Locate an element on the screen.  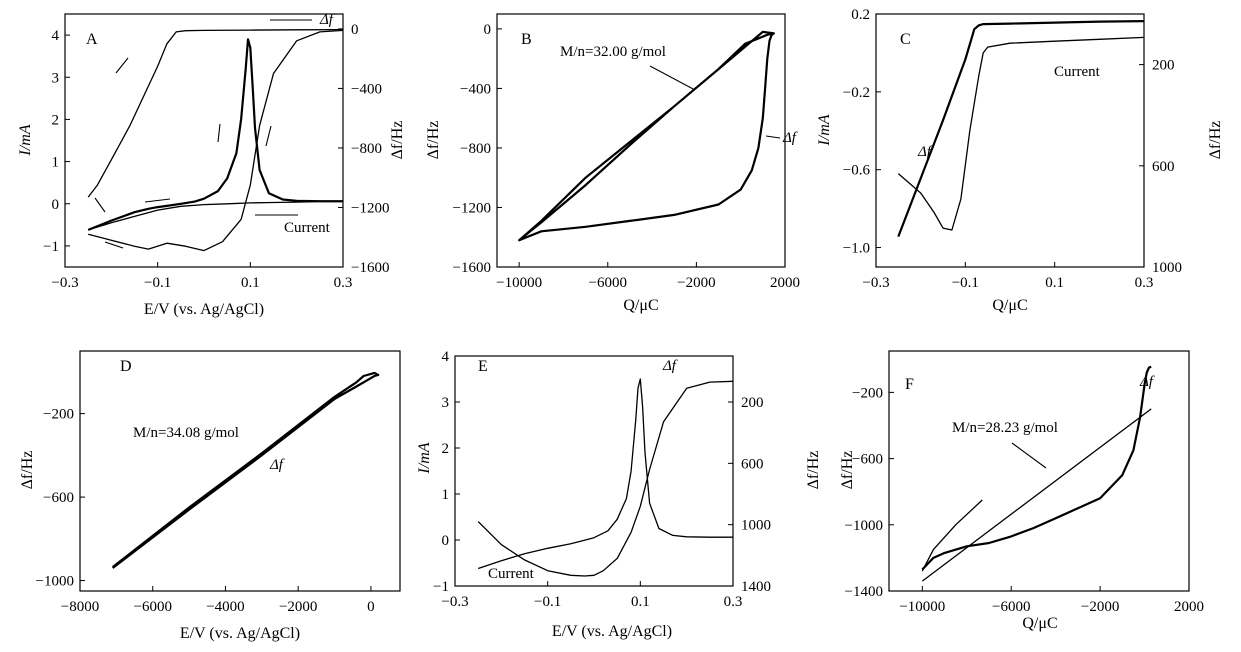
panel-a-ytick-label: 2 is located at coordinates (56, 120).